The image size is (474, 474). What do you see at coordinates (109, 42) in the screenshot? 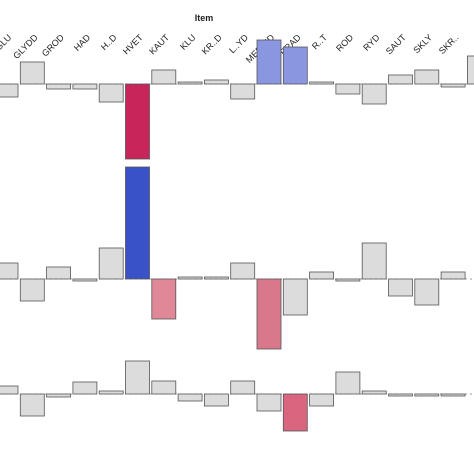
I see `x-tick-label: H..D` at bounding box center [109, 42].